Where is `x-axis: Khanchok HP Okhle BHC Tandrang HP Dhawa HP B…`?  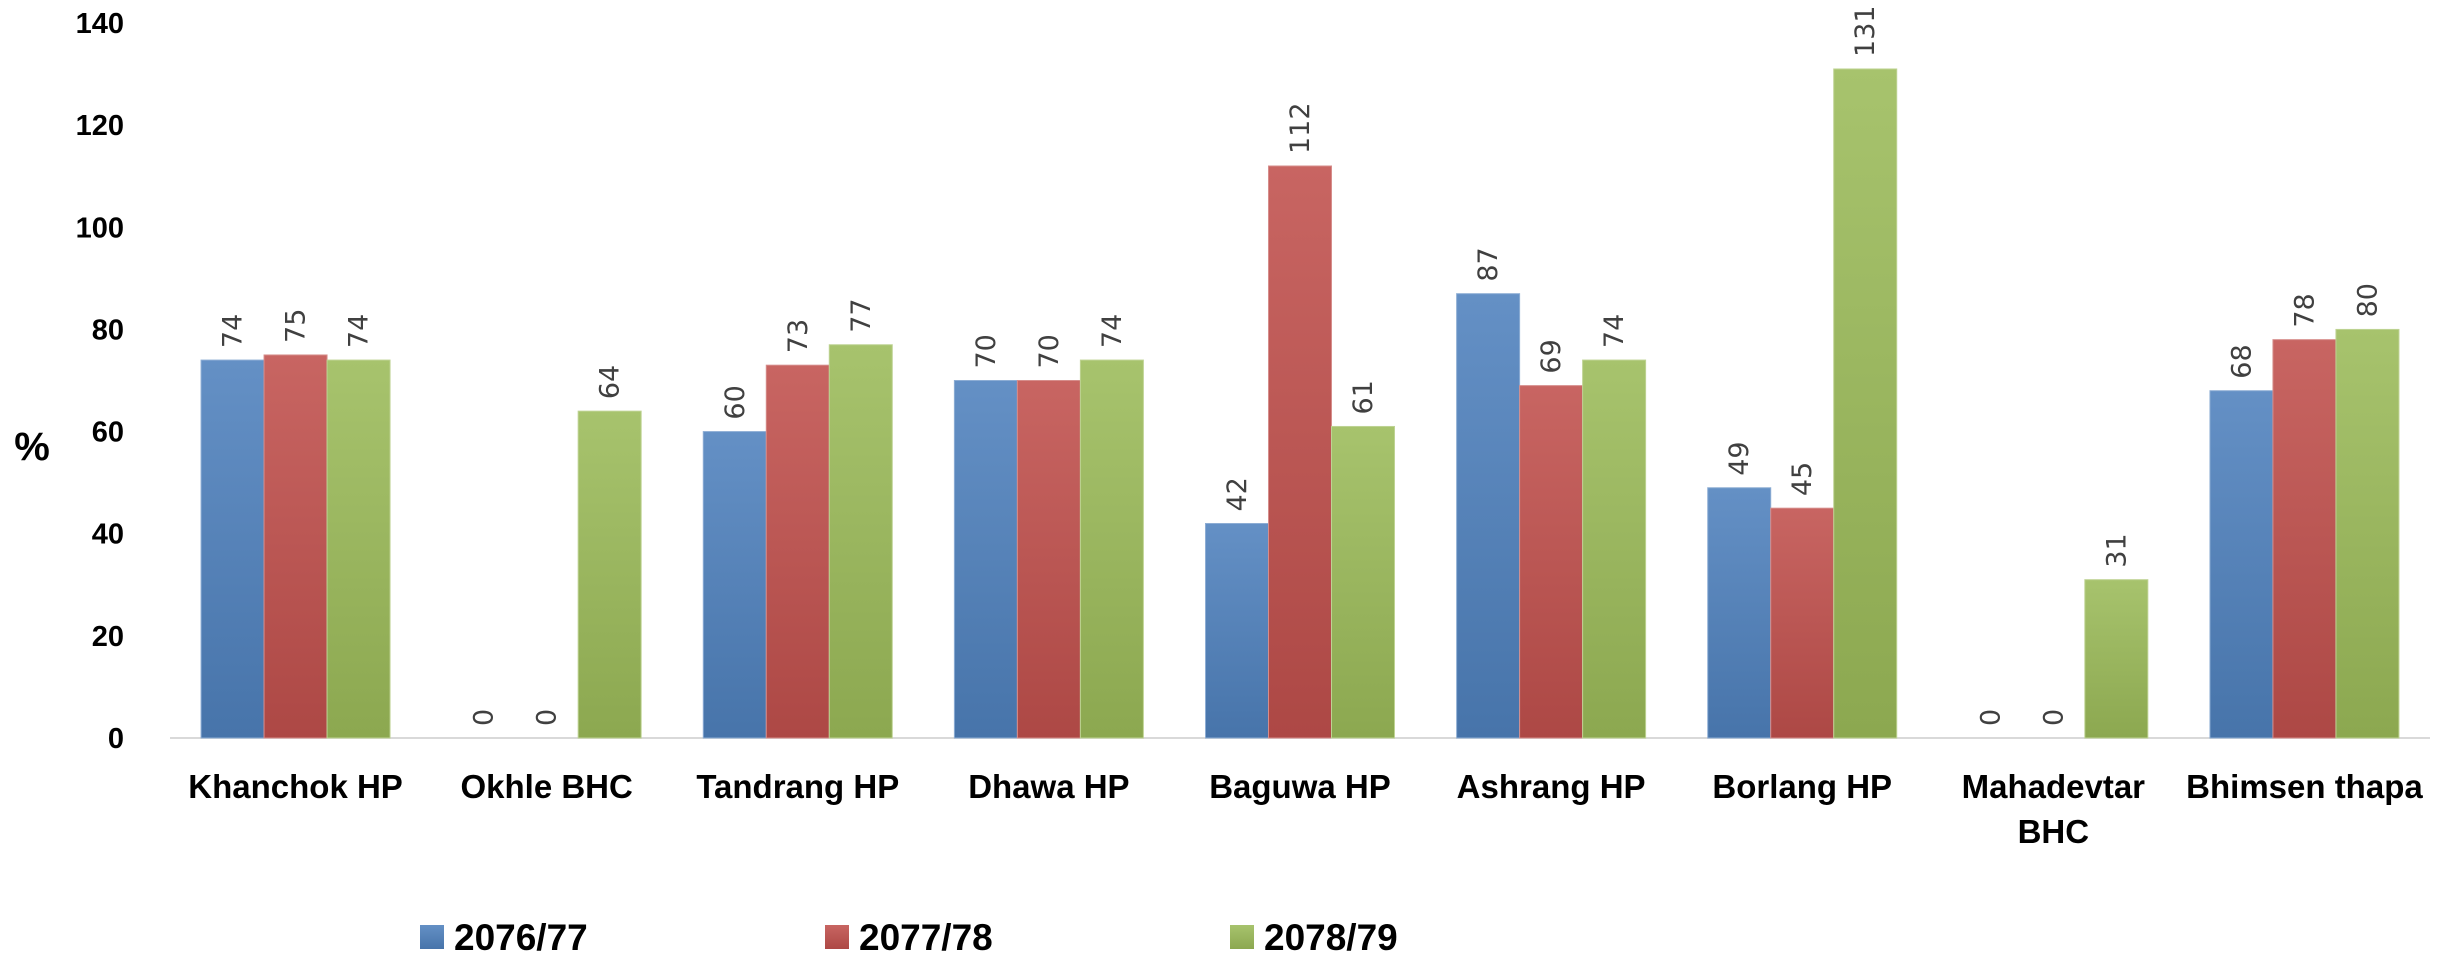 x-axis: Khanchok HP Okhle BHC Tandrang HP Dhawa HP B… is located at coordinates (1305, 809).